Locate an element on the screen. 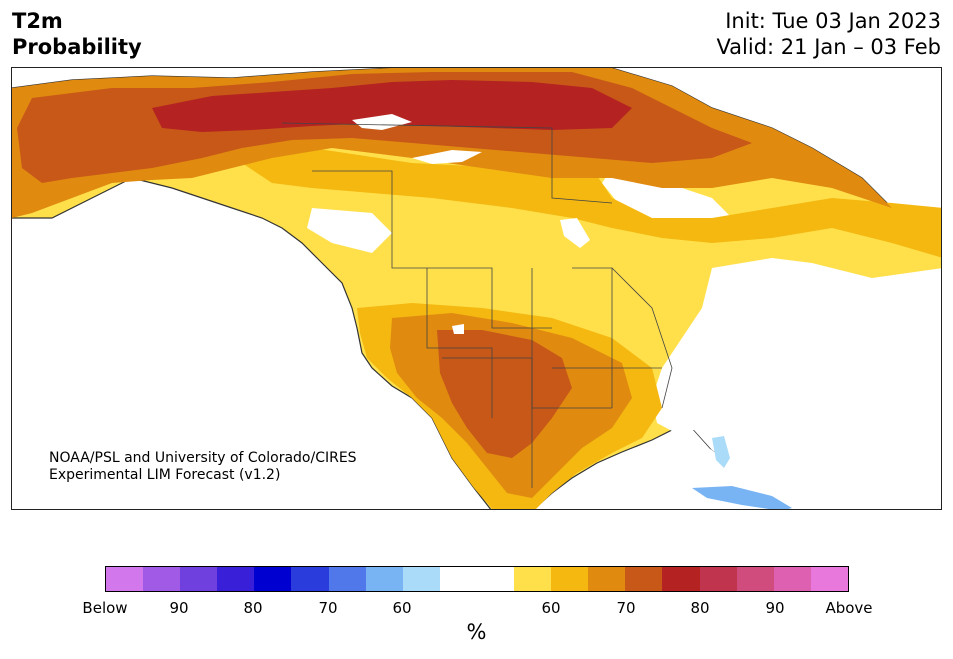  valid-range: Valid: 21 Jan – 03 Feb is located at coordinates (828, 47).